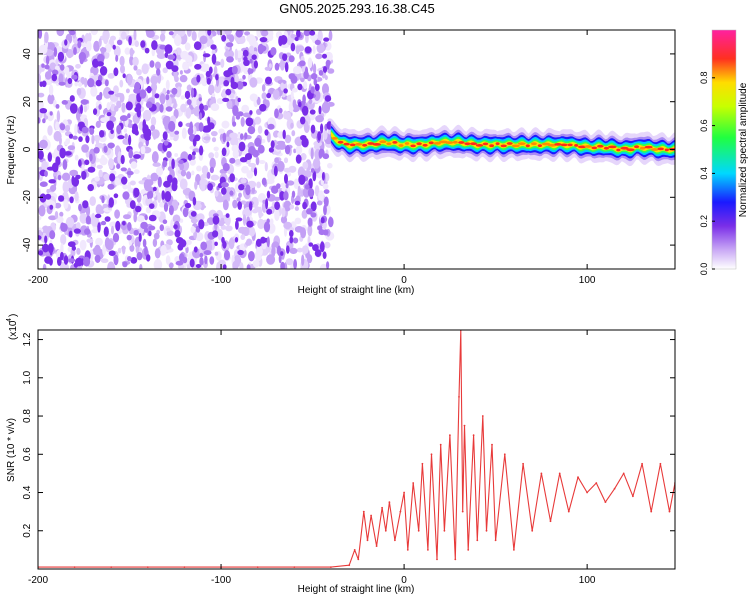  What do you see at coordinates (27, 454) in the screenshot?
I see `snr-ytick-label: 0.6` at bounding box center [27, 454].